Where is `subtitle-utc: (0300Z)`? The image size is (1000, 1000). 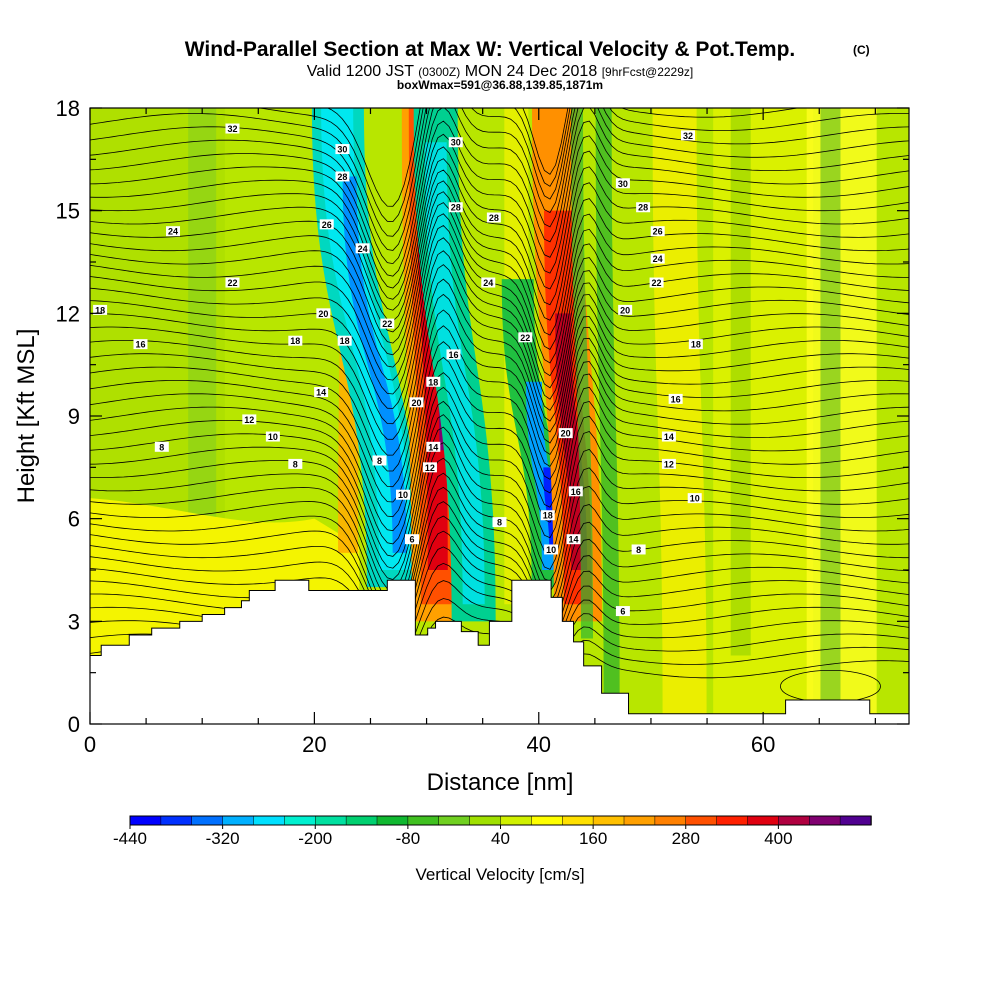 subtitle-utc: (0300Z) is located at coordinates (439, 72).